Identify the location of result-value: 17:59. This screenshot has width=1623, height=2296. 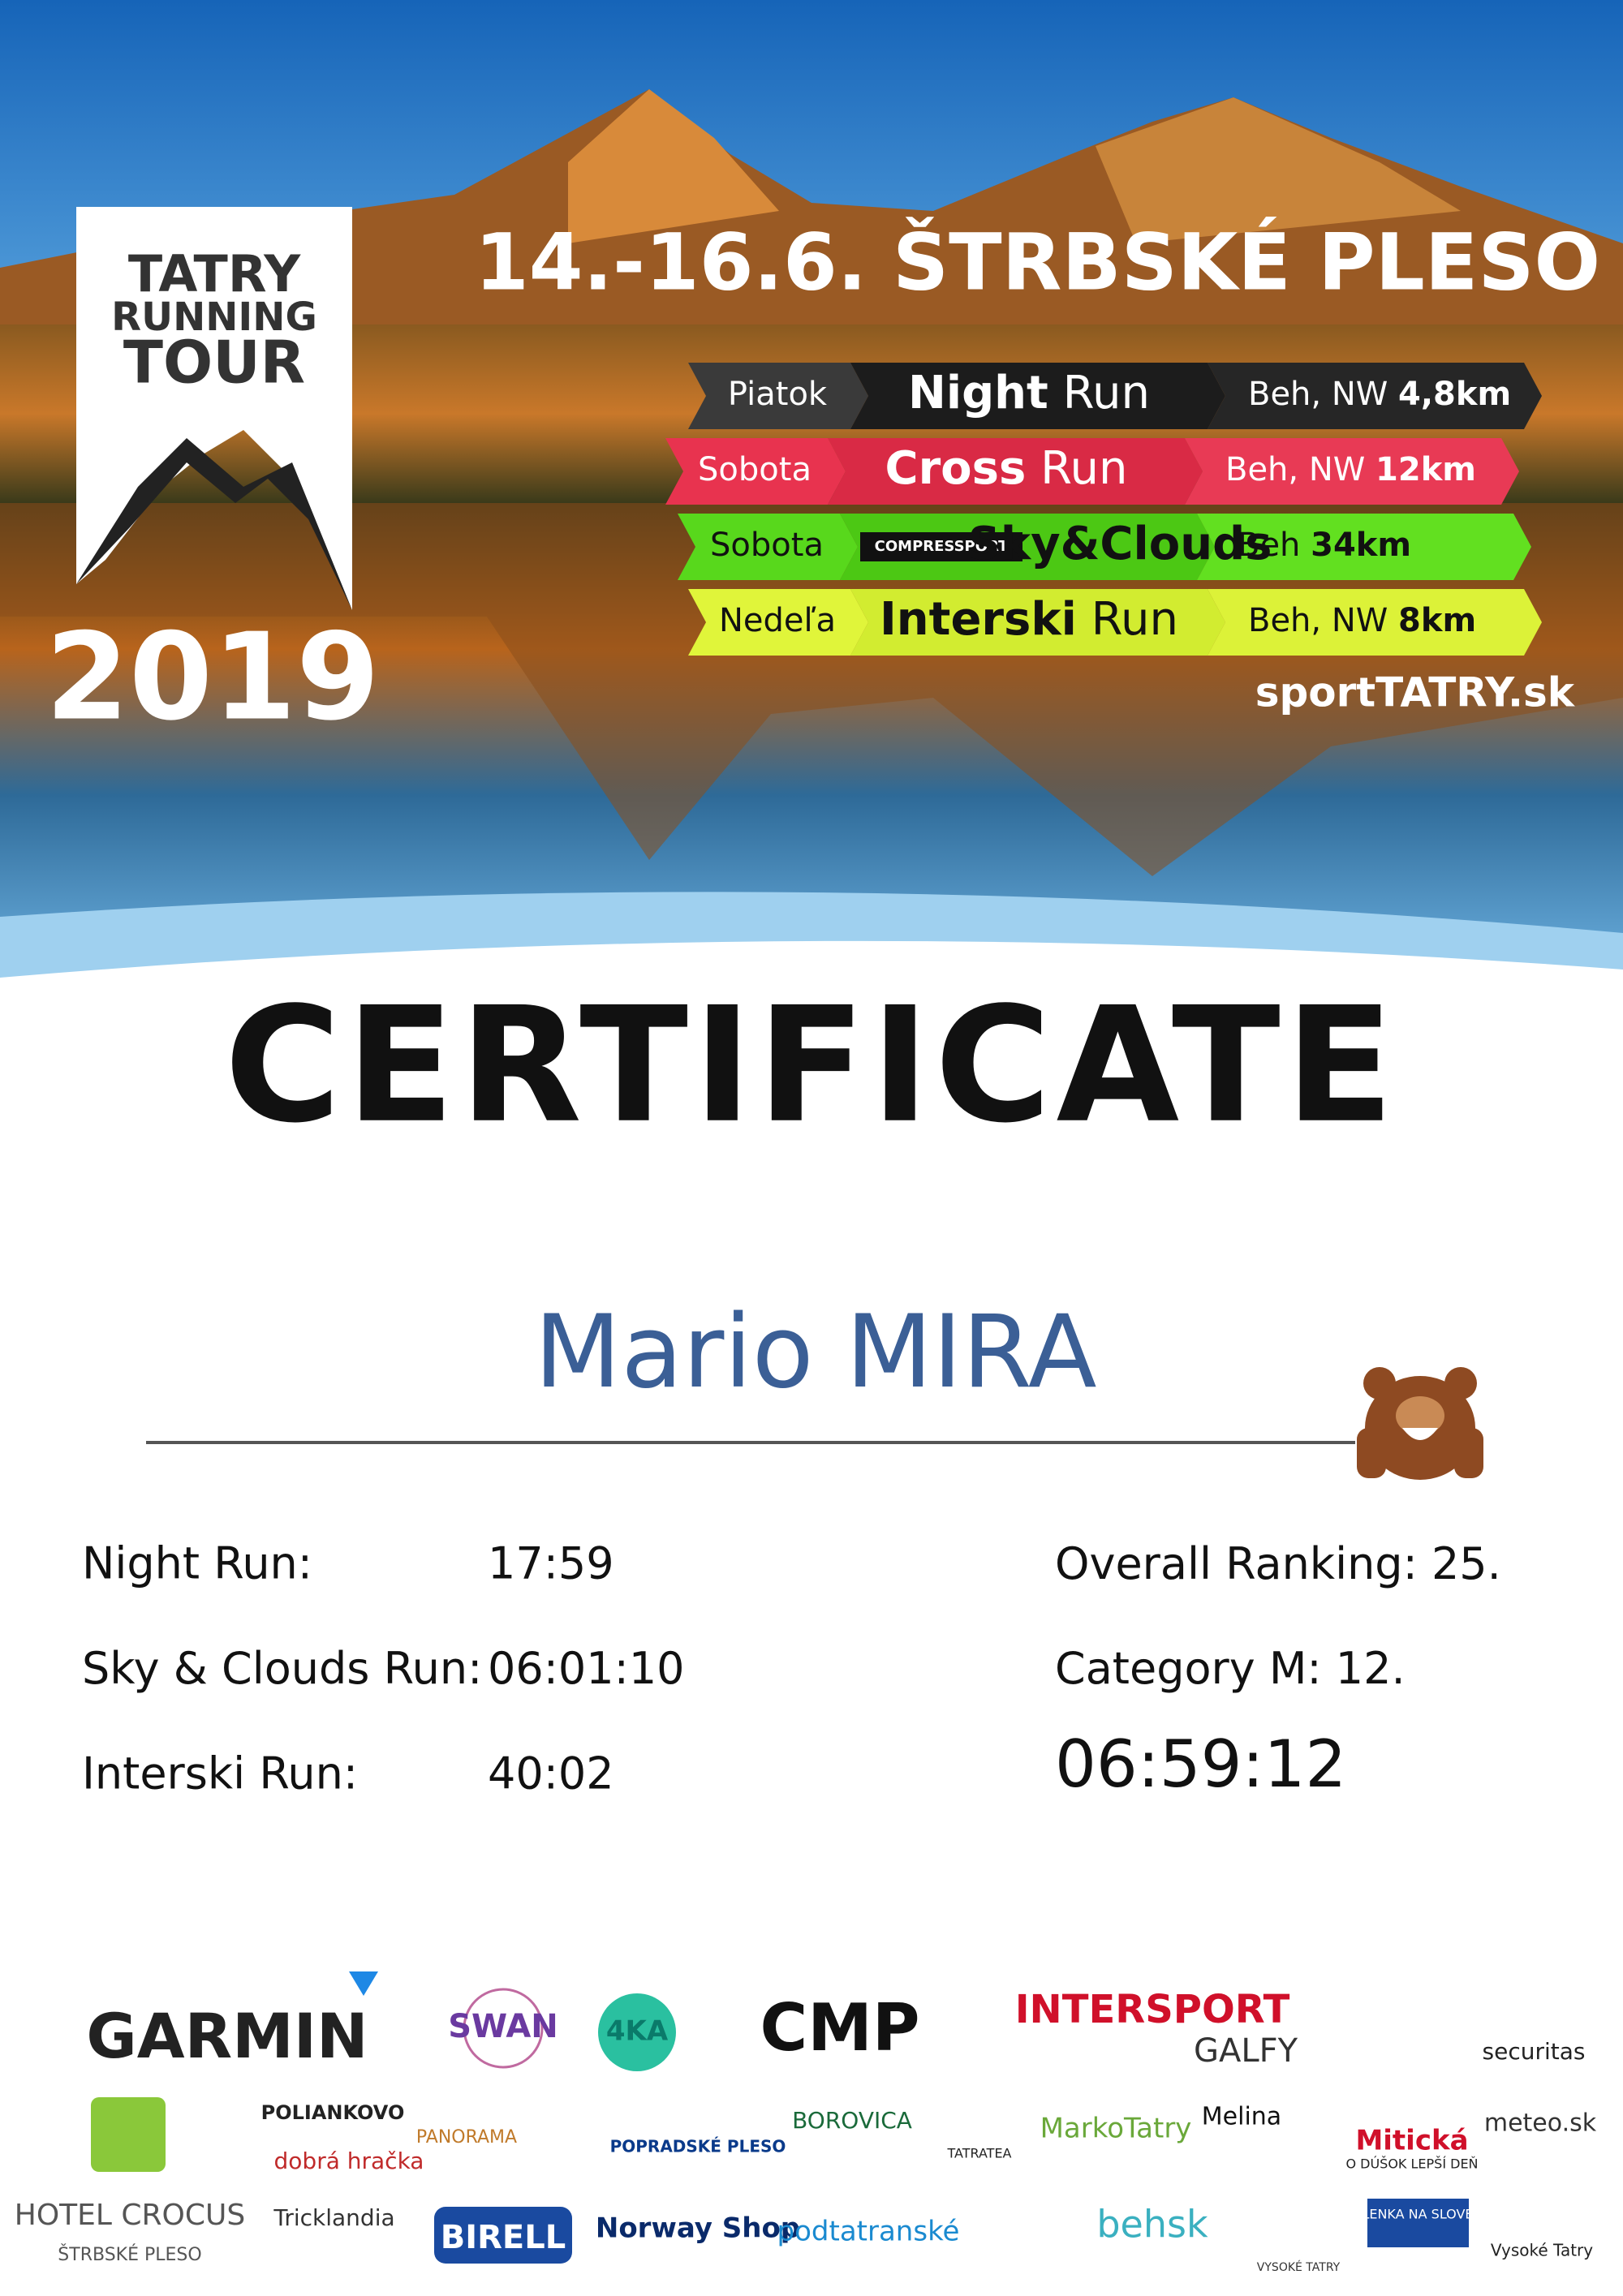
(551, 1563).